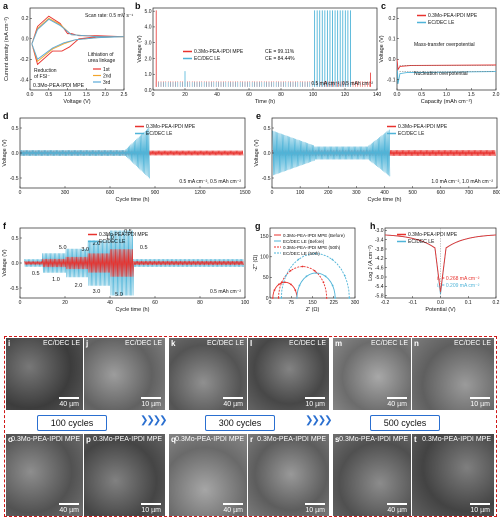  What do you see at coordinates (20, 193) in the screenshot?
I see `panel-d-xtick-label: 0` at bounding box center [20, 193].